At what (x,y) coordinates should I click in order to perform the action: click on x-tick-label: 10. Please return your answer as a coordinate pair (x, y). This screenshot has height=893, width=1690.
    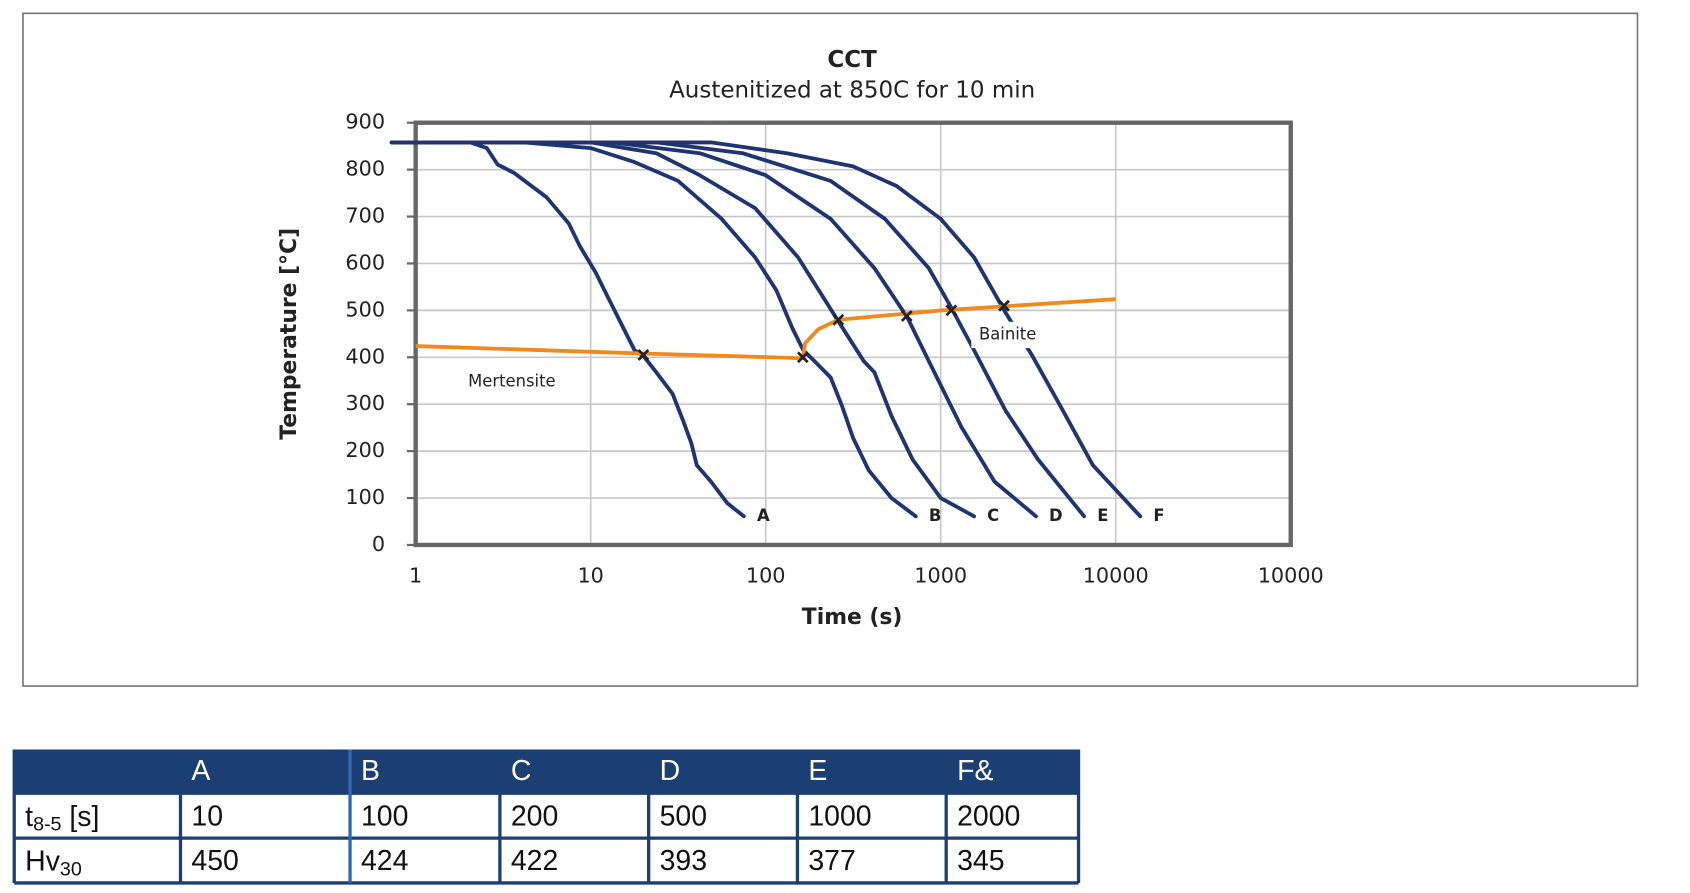
    Looking at the image, I should click on (590, 576).